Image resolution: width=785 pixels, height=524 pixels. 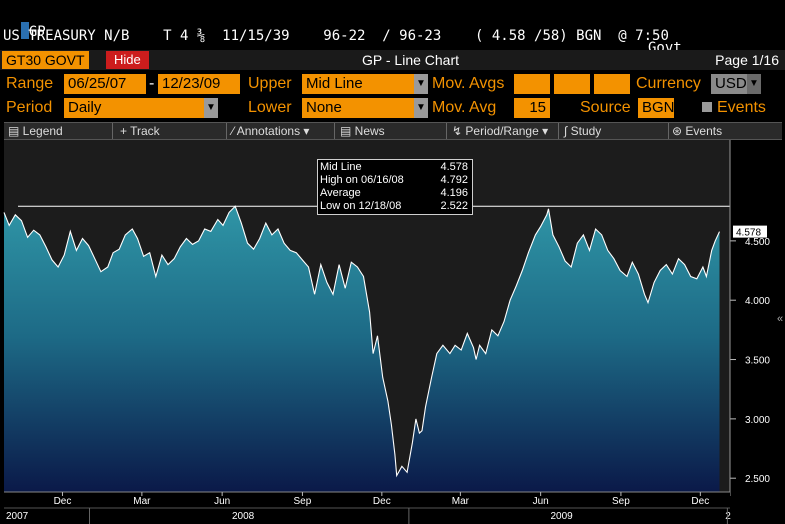 I want to click on toolbar-period-range-label: Period/Range, so click(x=502, y=131).